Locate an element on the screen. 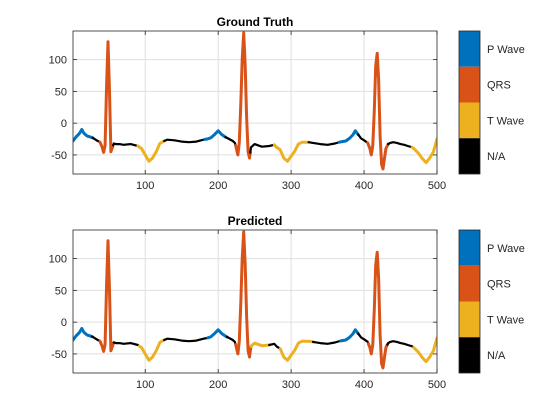 The height and width of the screenshot is (420, 560). chart-title: Predicted is located at coordinates (255, 221).